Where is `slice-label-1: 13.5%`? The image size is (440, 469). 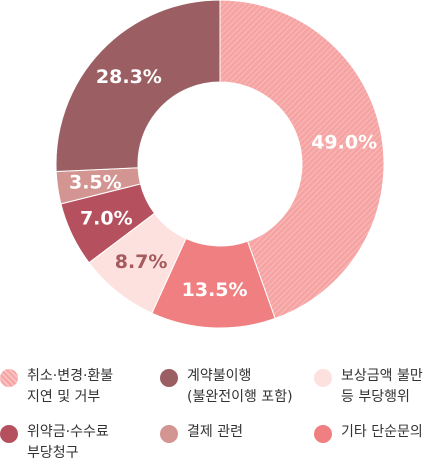
slice-label-1: 13.5% is located at coordinates (215, 290).